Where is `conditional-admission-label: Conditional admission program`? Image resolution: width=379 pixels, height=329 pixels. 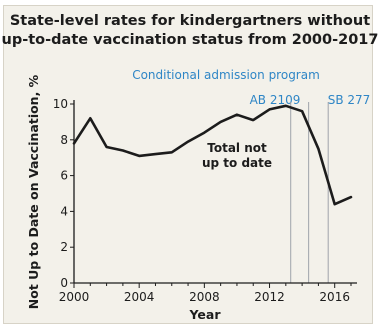 conditional-admission-label: Conditional admission program is located at coordinates (226, 75).